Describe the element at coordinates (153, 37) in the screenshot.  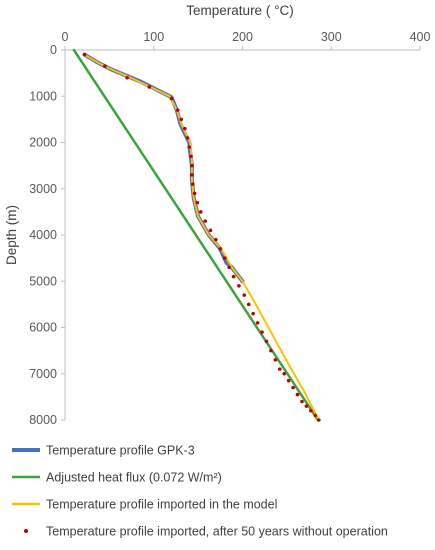
I see `x-tick-label: 100` at that location.